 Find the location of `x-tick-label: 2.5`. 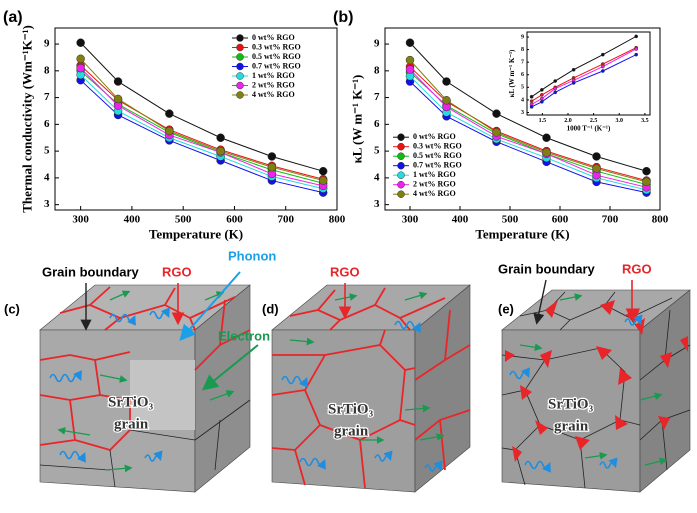

x-tick-label: 2.5 is located at coordinates (594, 121).